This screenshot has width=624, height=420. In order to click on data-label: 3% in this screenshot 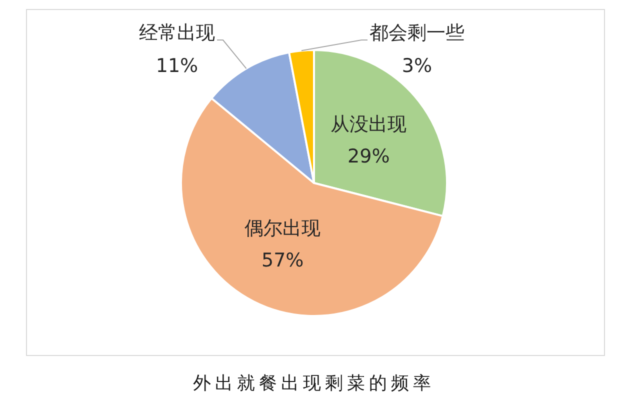, I will do `click(417, 66)`.